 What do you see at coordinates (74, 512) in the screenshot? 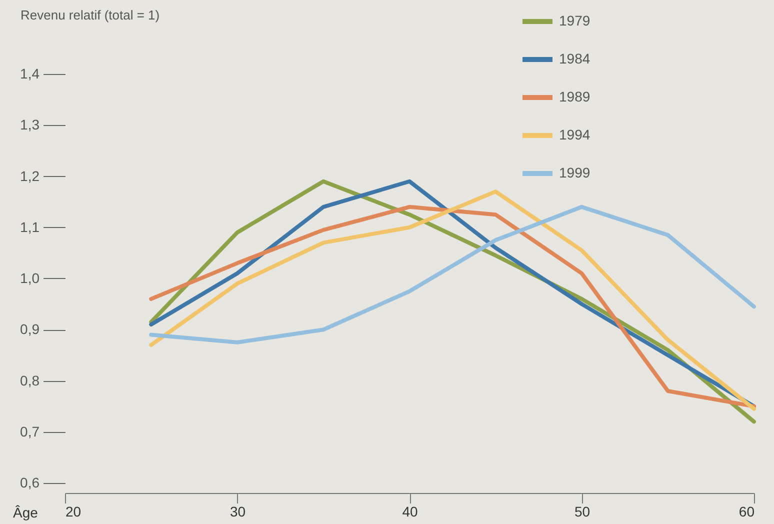
I see `x-tick-label: 20` at bounding box center [74, 512].